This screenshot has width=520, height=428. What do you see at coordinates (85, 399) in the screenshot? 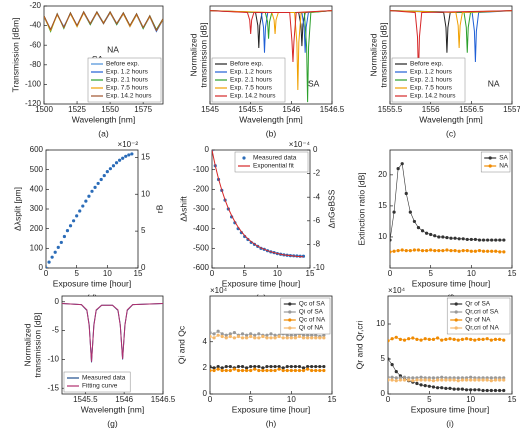
I see `x-tick-label: 1545.5` at bounding box center [85, 399].